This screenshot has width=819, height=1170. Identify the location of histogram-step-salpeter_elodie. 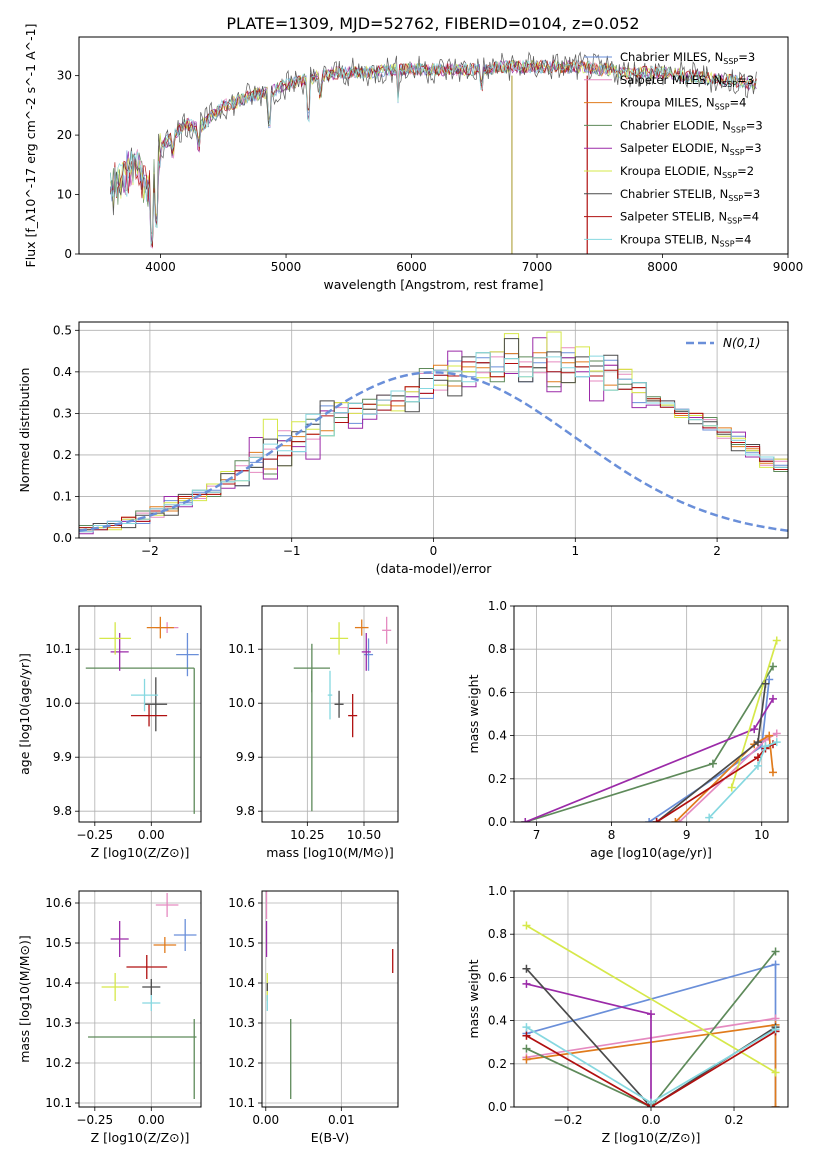
(433, 437).